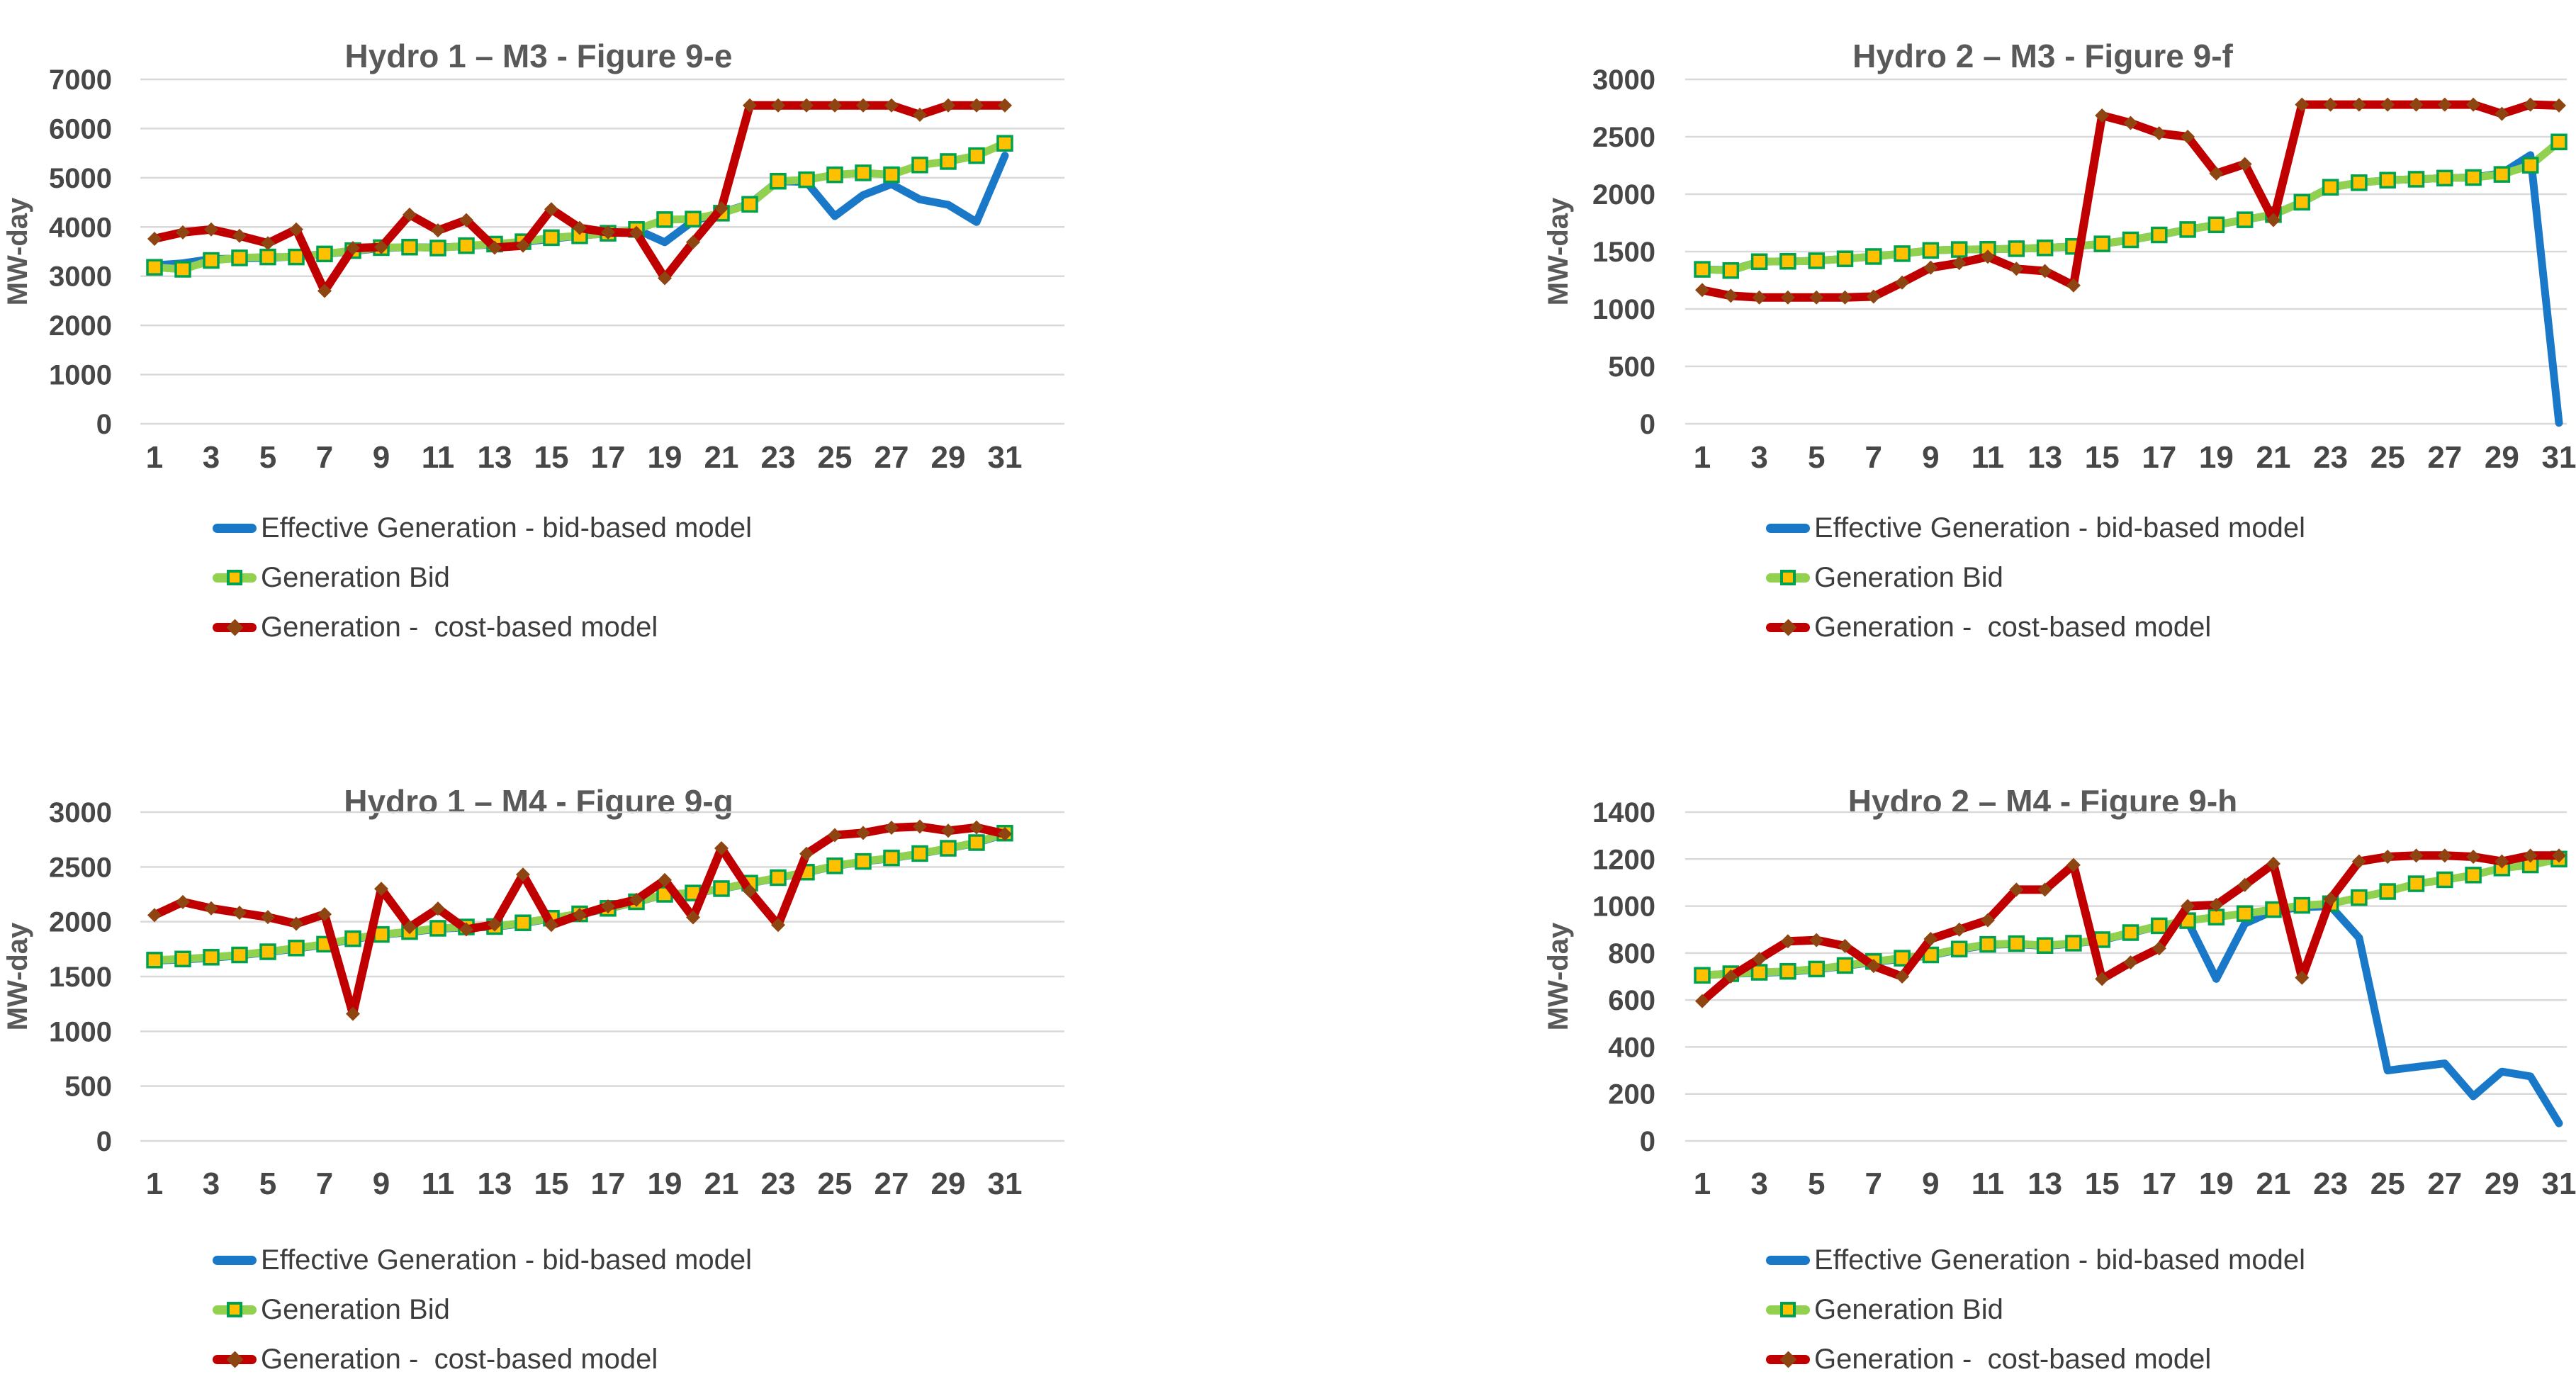 The image size is (2576, 1384). Describe the element at coordinates (1632, 1094) in the screenshot. I see `y-axis-tick-label: 200` at that location.